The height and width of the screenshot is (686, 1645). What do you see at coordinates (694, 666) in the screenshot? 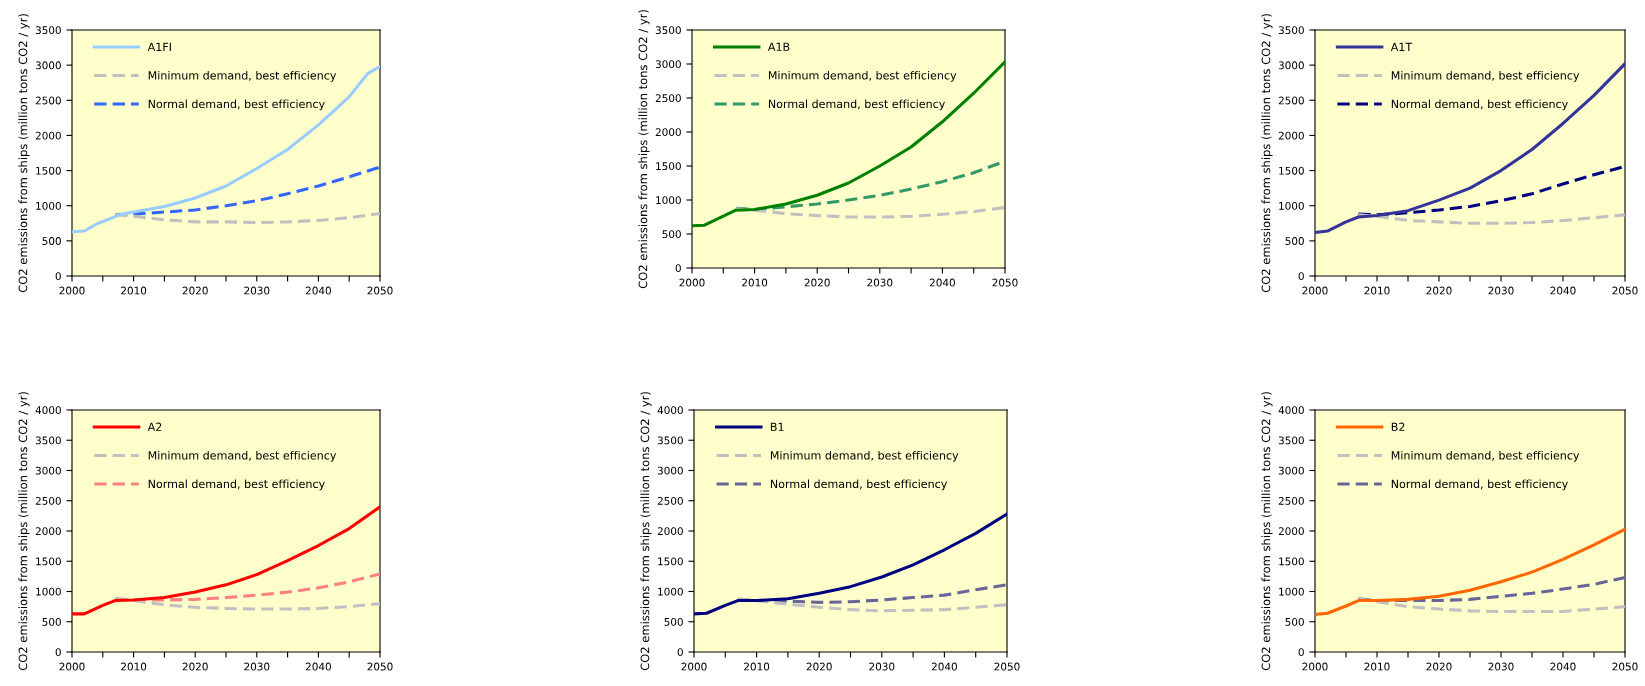
I see `x-tick-label: 2000` at bounding box center [694, 666].